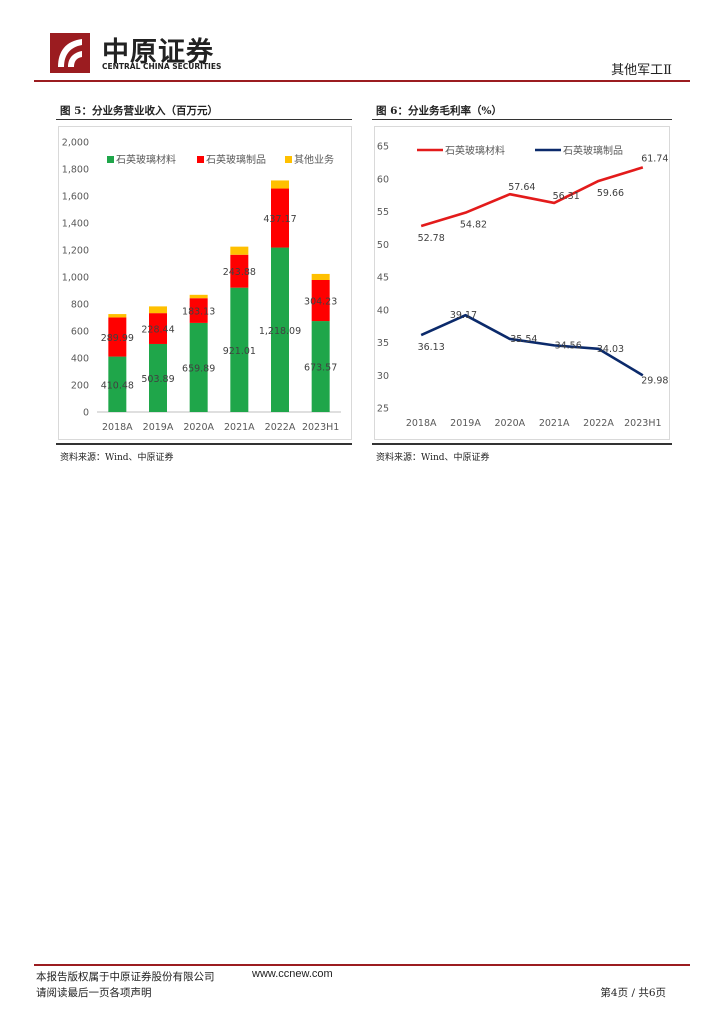  Describe the element at coordinates (383, 147) in the screenshot. I see `y-tick-label: 65` at that location.